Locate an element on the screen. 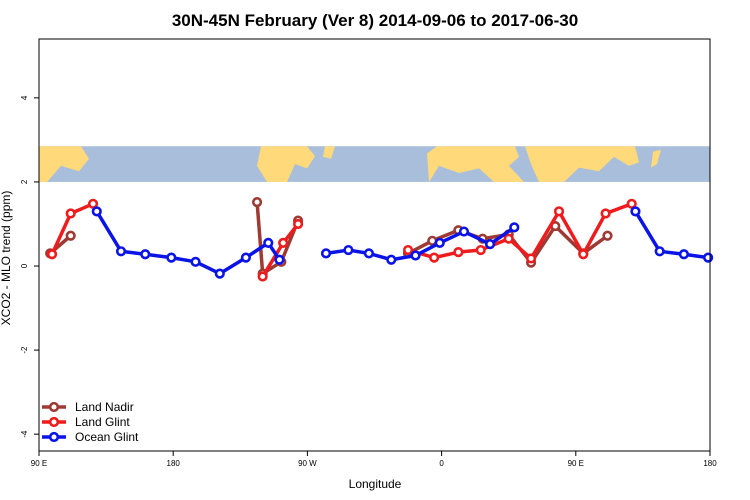 The height and width of the screenshot is (500, 750). legend-item: Land Glint is located at coordinates (86, 422).